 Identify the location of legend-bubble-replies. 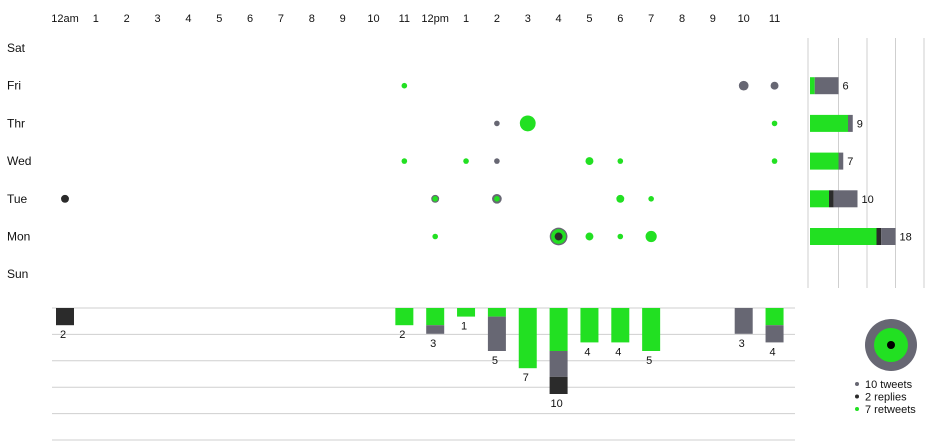
(891, 345).